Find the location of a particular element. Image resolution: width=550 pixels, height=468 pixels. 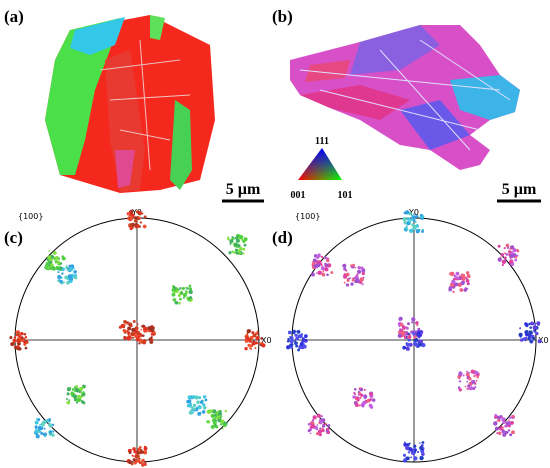

grain-map-a is located at coordinates (130, 104).